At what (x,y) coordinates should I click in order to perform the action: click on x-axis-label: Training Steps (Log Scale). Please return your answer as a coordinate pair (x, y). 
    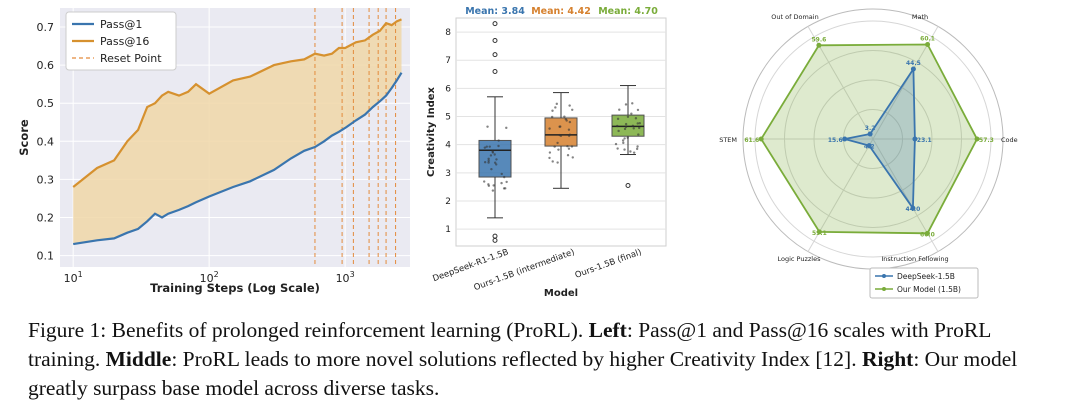
    Looking at the image, I should click on (235, 288).